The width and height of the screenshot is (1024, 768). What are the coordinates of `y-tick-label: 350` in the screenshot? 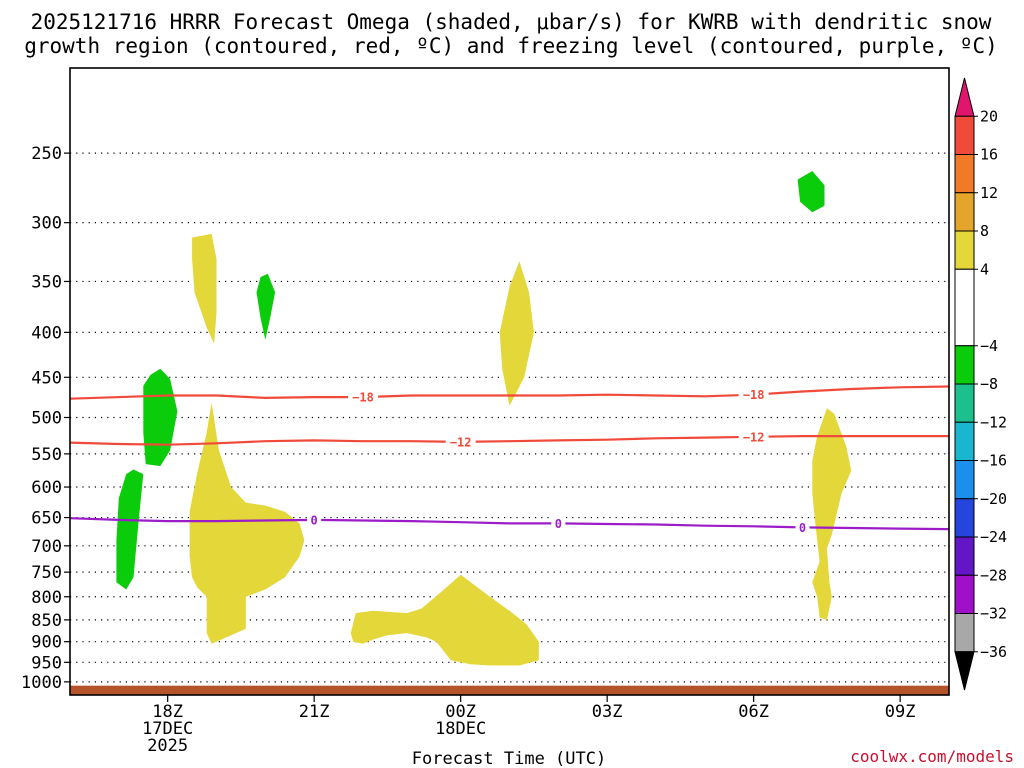 It's located at (46, 282).